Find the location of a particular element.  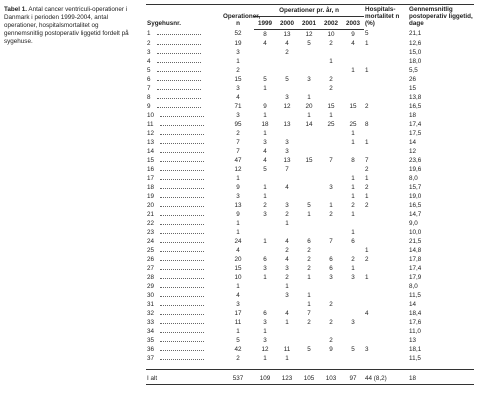

year-2003: 2 is located at coordinates (353, 205).